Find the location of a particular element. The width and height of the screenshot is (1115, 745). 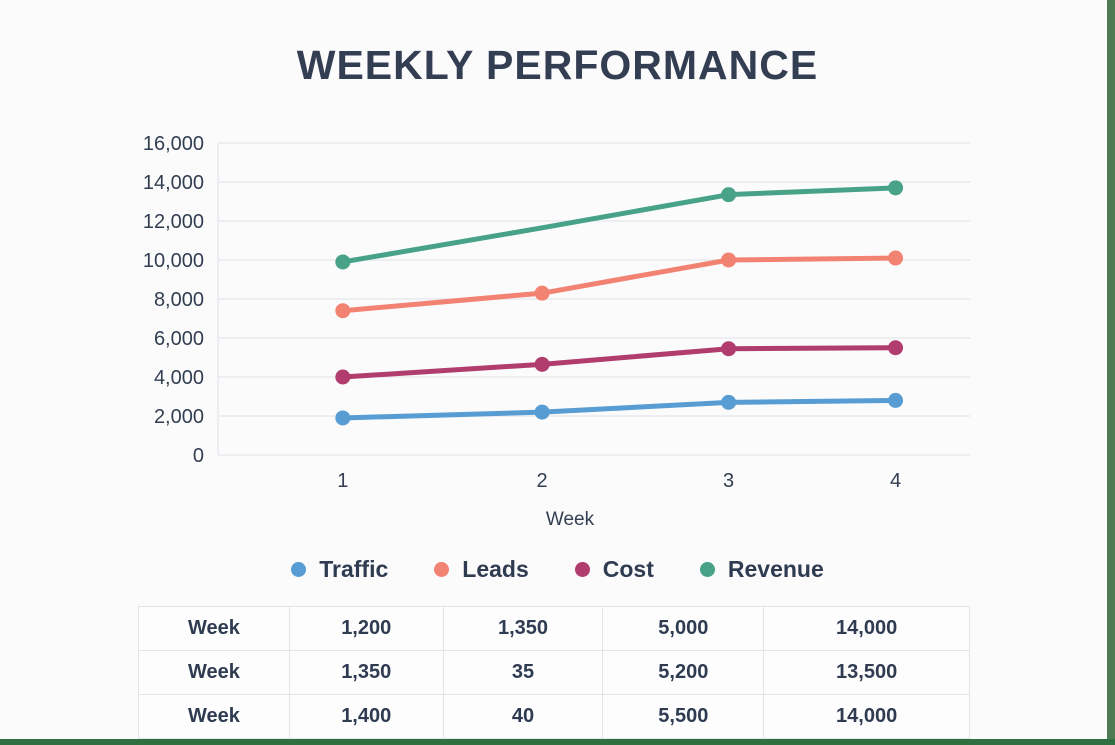

table-row: Week 1,350 35 5,200 13,500 is located at coordinates (554, 672).